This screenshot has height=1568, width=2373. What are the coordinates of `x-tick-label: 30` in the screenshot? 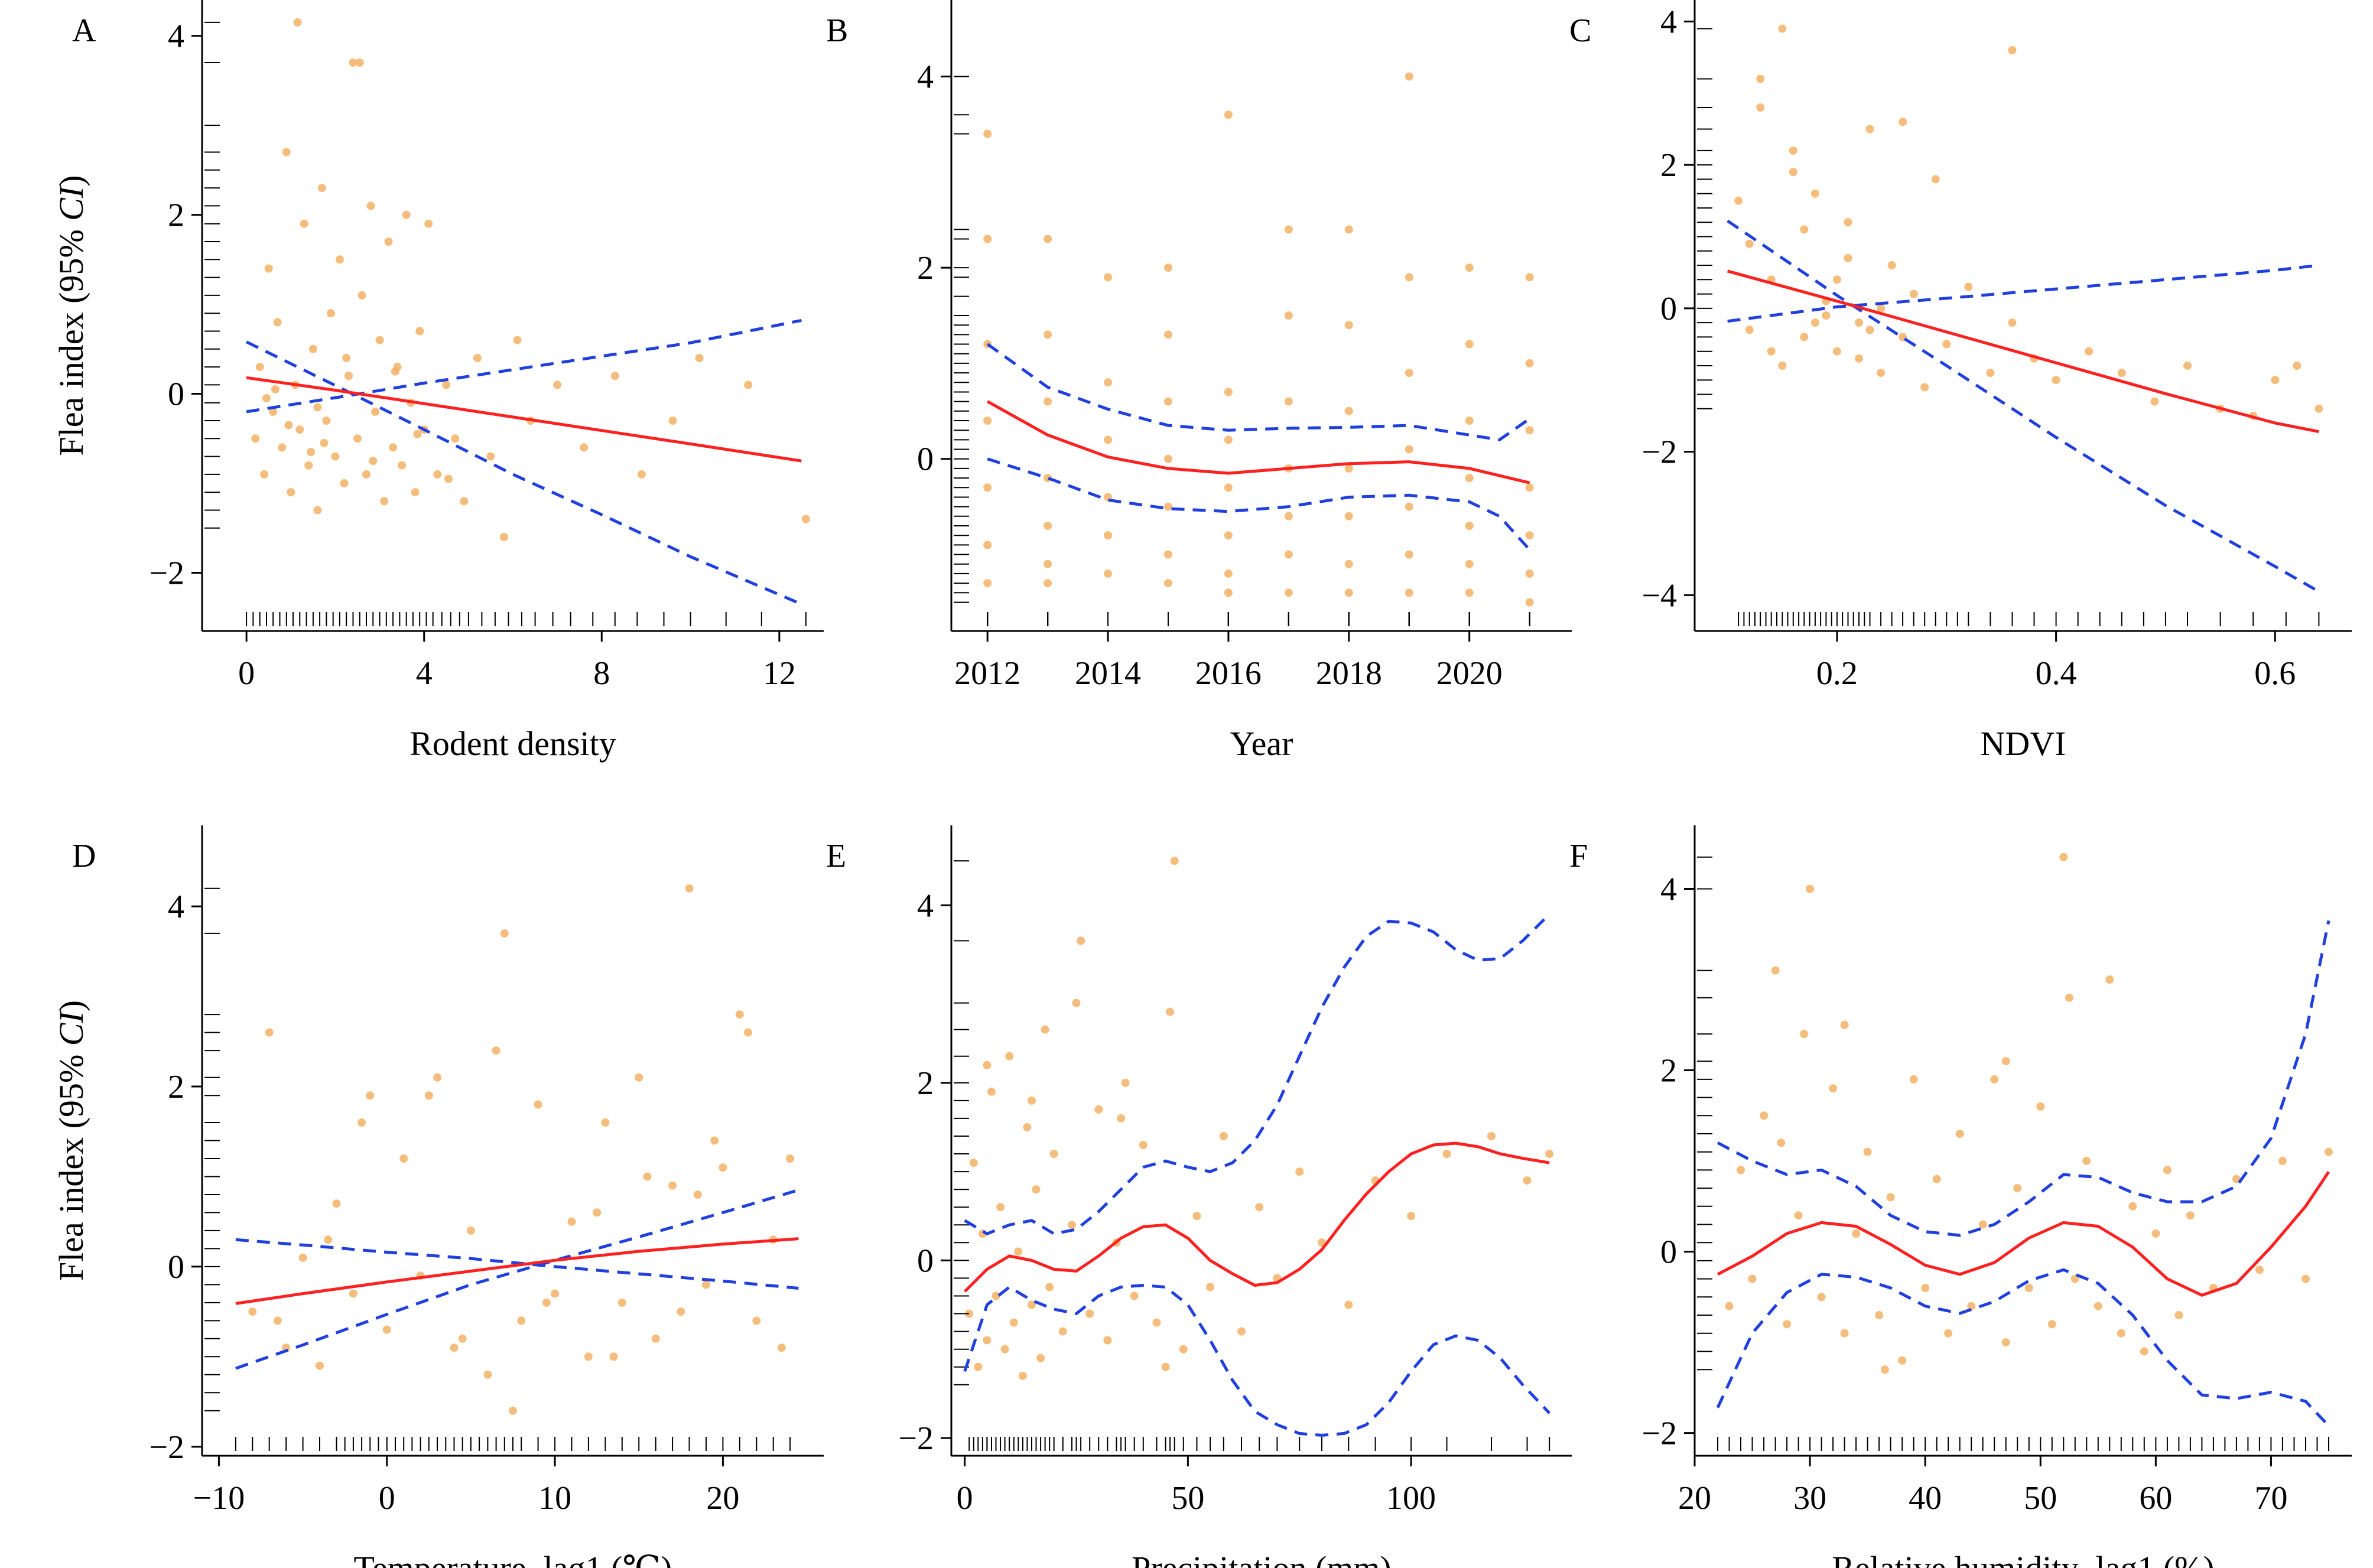 It's located at (1809, 1498).